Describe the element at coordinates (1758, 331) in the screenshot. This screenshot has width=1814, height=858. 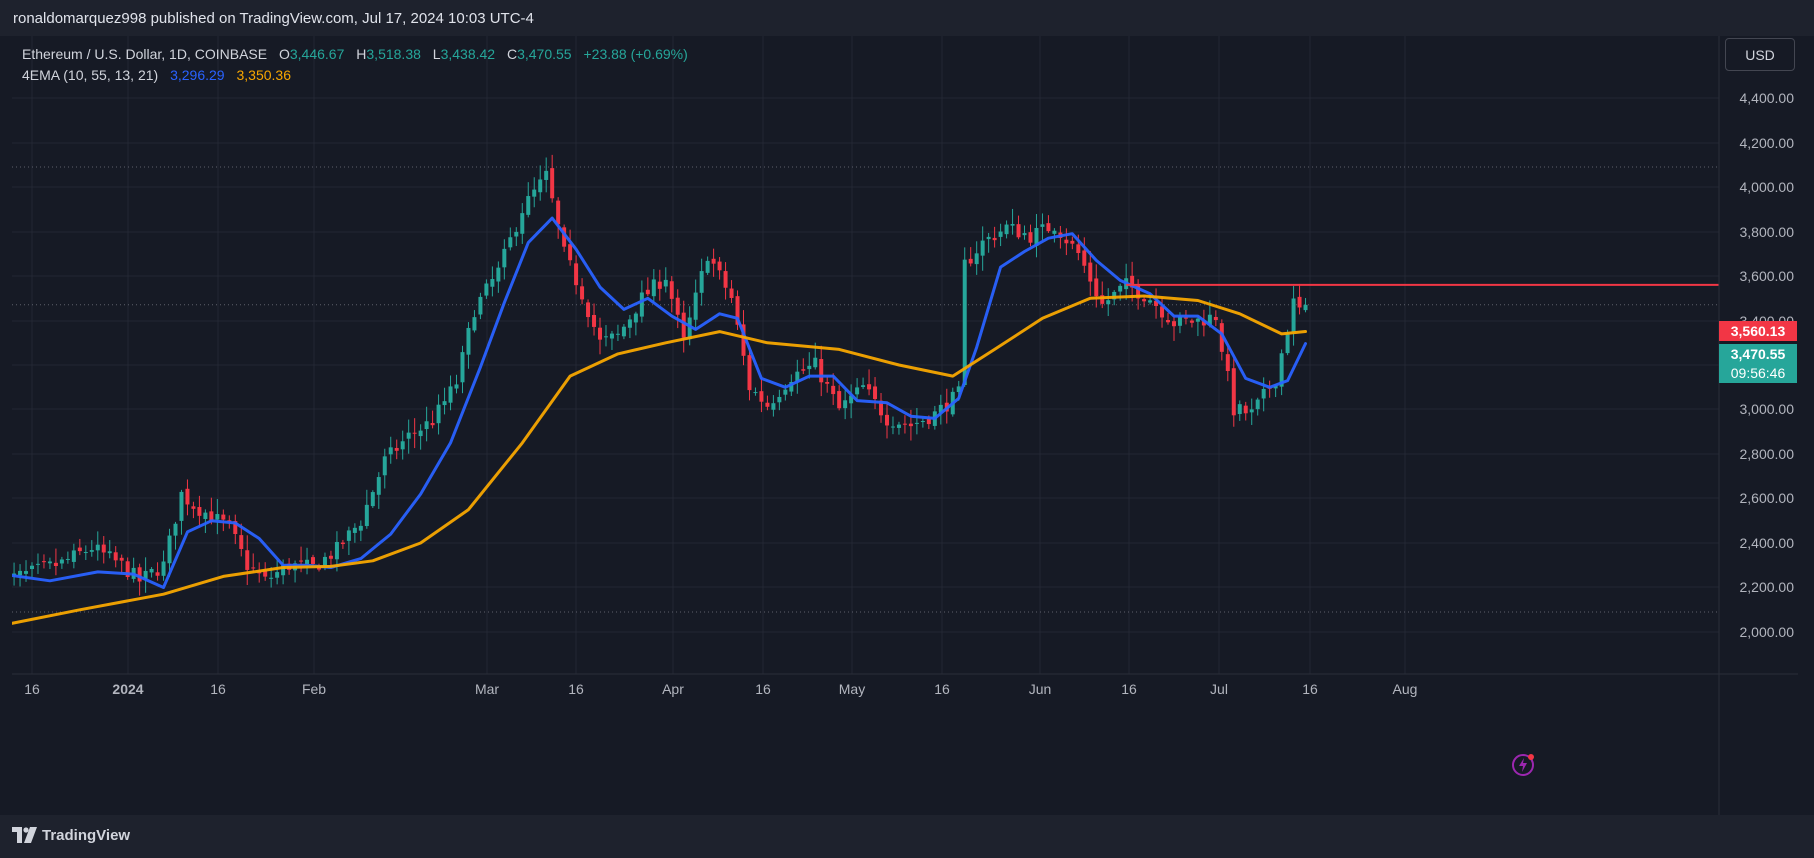
I see `hline-price-label: 3,560.13` at that location.